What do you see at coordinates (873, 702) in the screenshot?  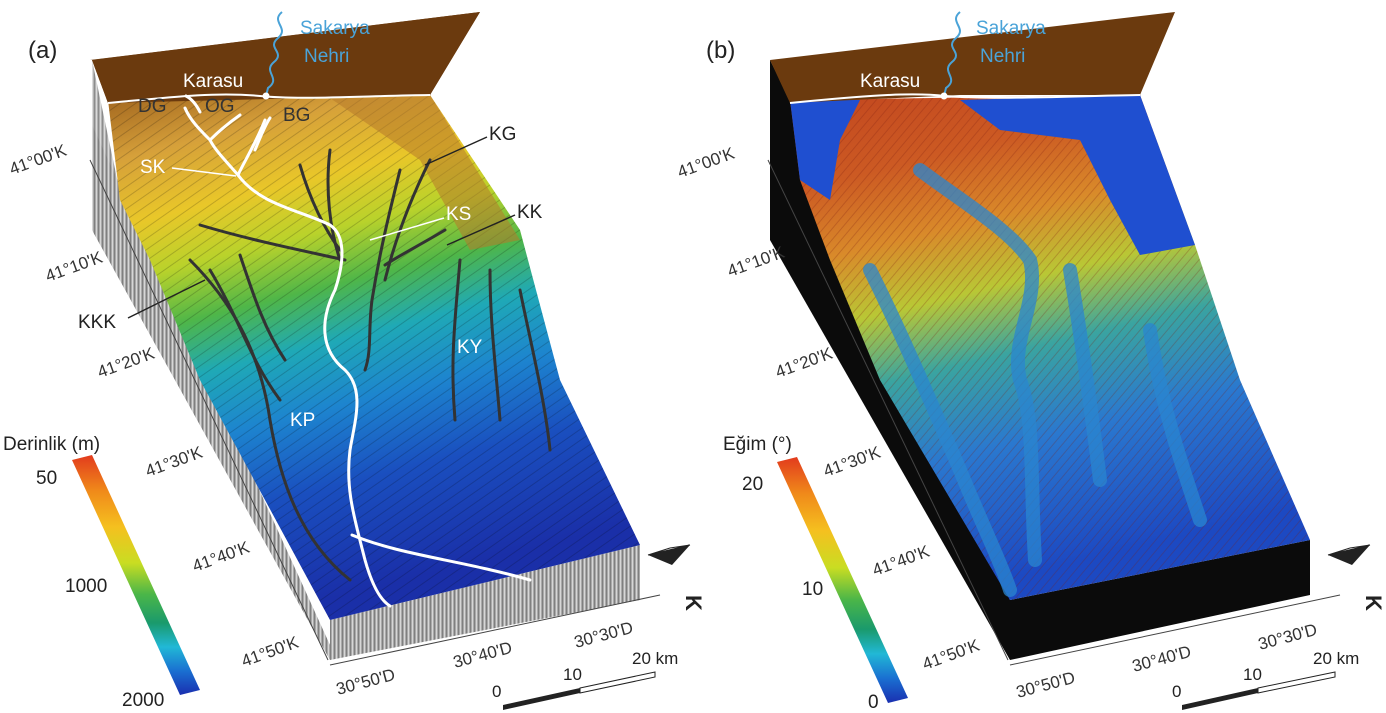 I see `colorbar-b-tick-2: 0` at bounding box center [873, 702].